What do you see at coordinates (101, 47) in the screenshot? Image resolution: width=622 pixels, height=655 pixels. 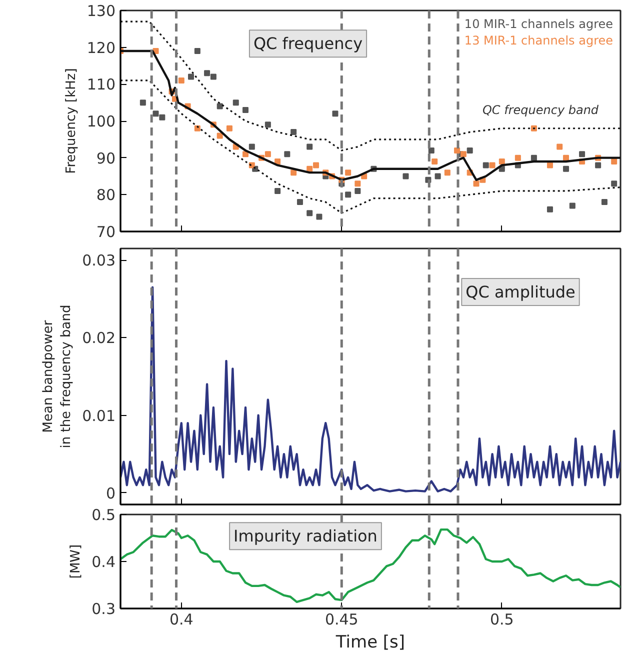 I see `y-tick-label: 120` at bounding box center [101, 47].